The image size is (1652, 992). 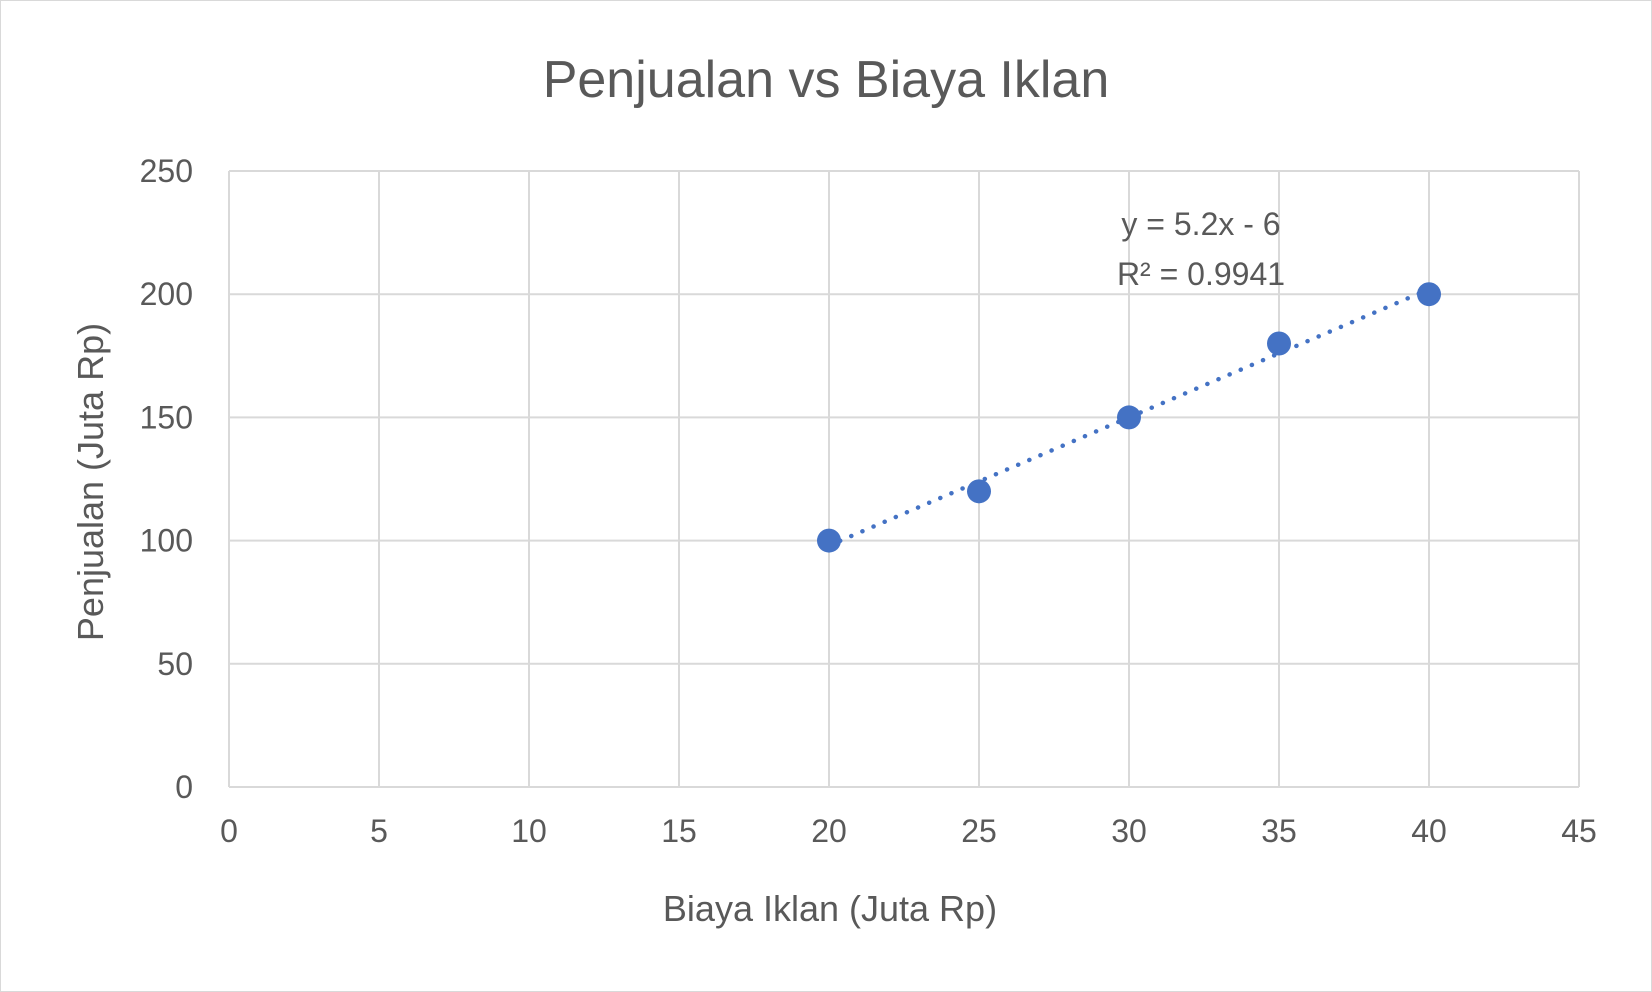 I want to click on y-tick-label: 200, so click(x=166, y=294).